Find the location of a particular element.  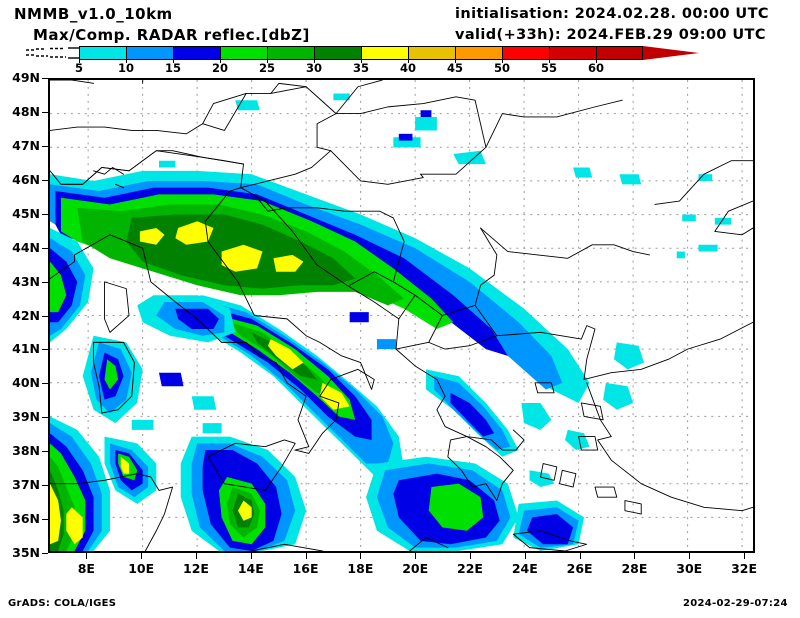

lon-label-20E: 20E is located at coordinates (415, 568).